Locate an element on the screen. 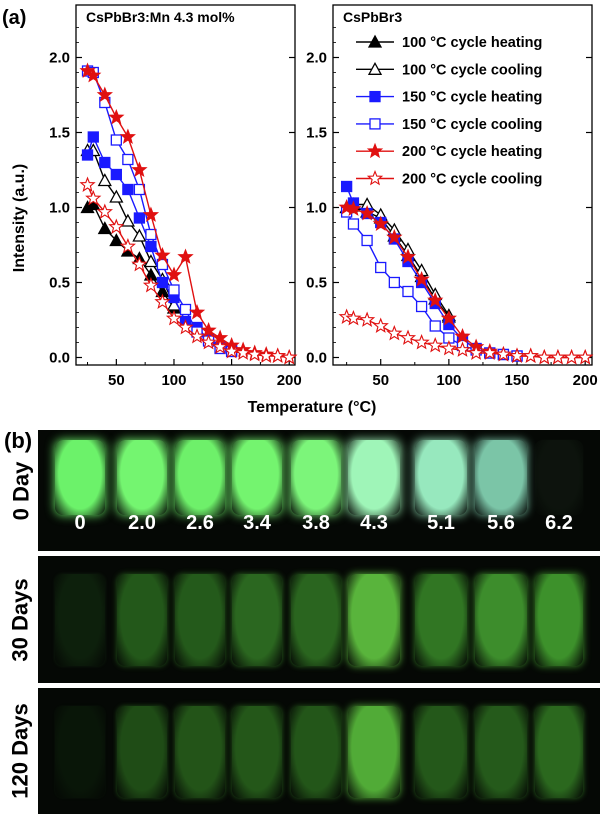  legend-entry: 150 °C cycle heating is located at coordinates (472, 98).